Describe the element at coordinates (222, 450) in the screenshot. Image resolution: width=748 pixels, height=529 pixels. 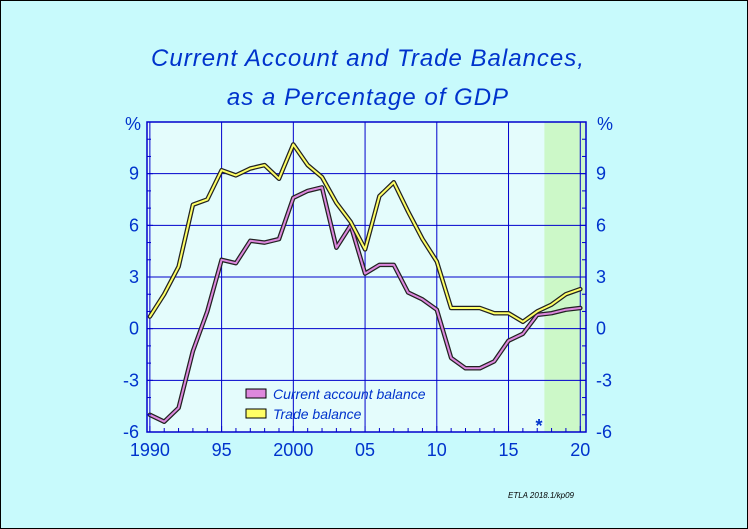
I see `x-tick-label: 95` at that location.